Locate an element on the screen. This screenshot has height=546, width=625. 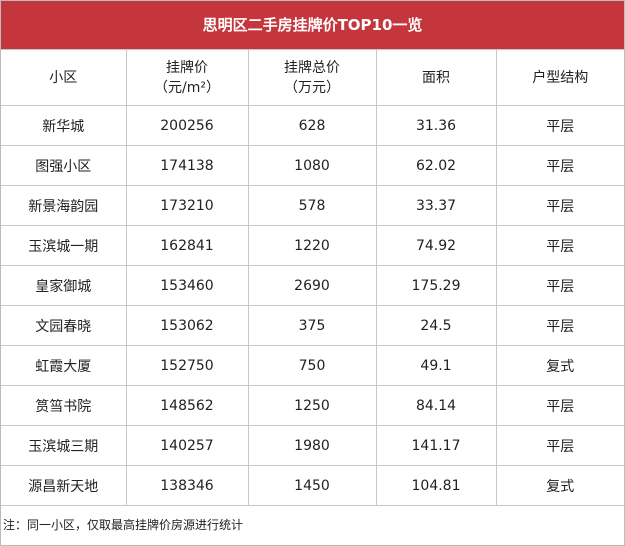
table-cell: 152750 is located at coordinates (187, 365).